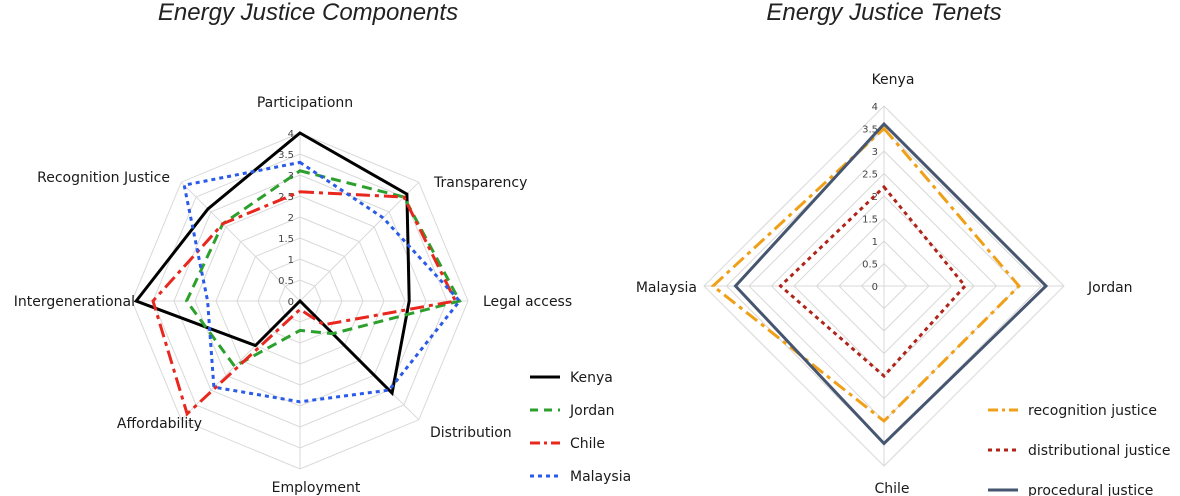 The width and height of the screenshot is (1180, 496). What do you see at coordinates (1090, 489) in the screenshot?
I see `legend-label-procedural-justice: procedural justice` at bounding box center [1090, 489].